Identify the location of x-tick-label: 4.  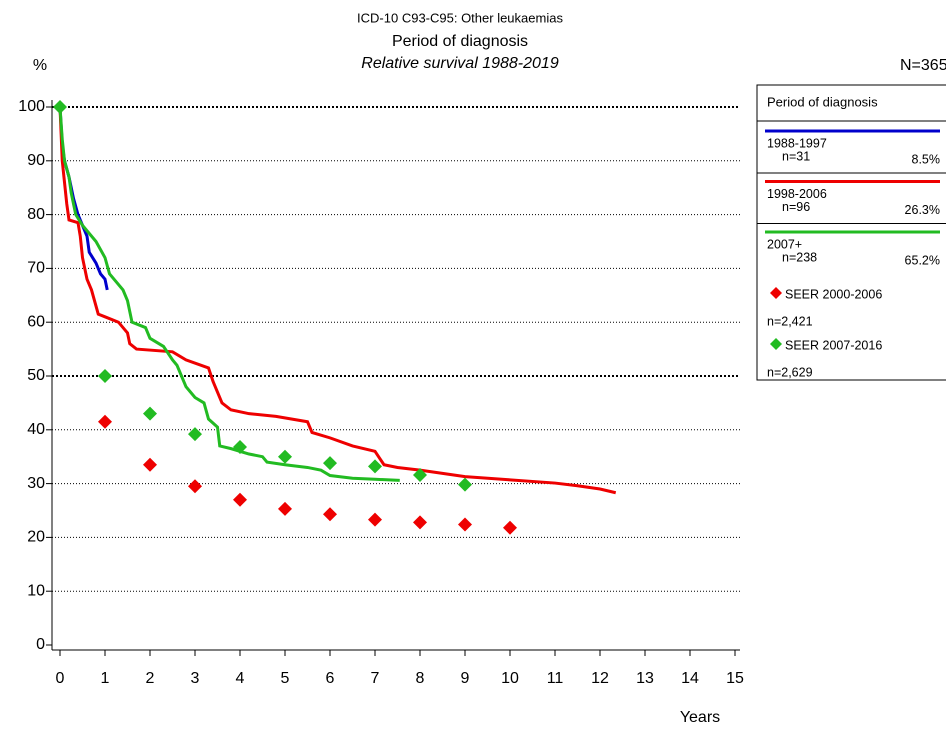
(240, 678).